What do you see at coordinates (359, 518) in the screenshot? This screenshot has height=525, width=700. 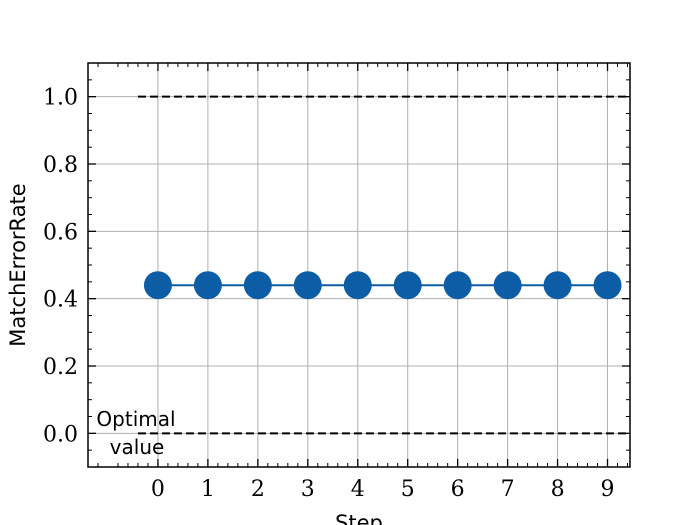 I see `x-axis-title: Step` at bounding box center [359, 518].